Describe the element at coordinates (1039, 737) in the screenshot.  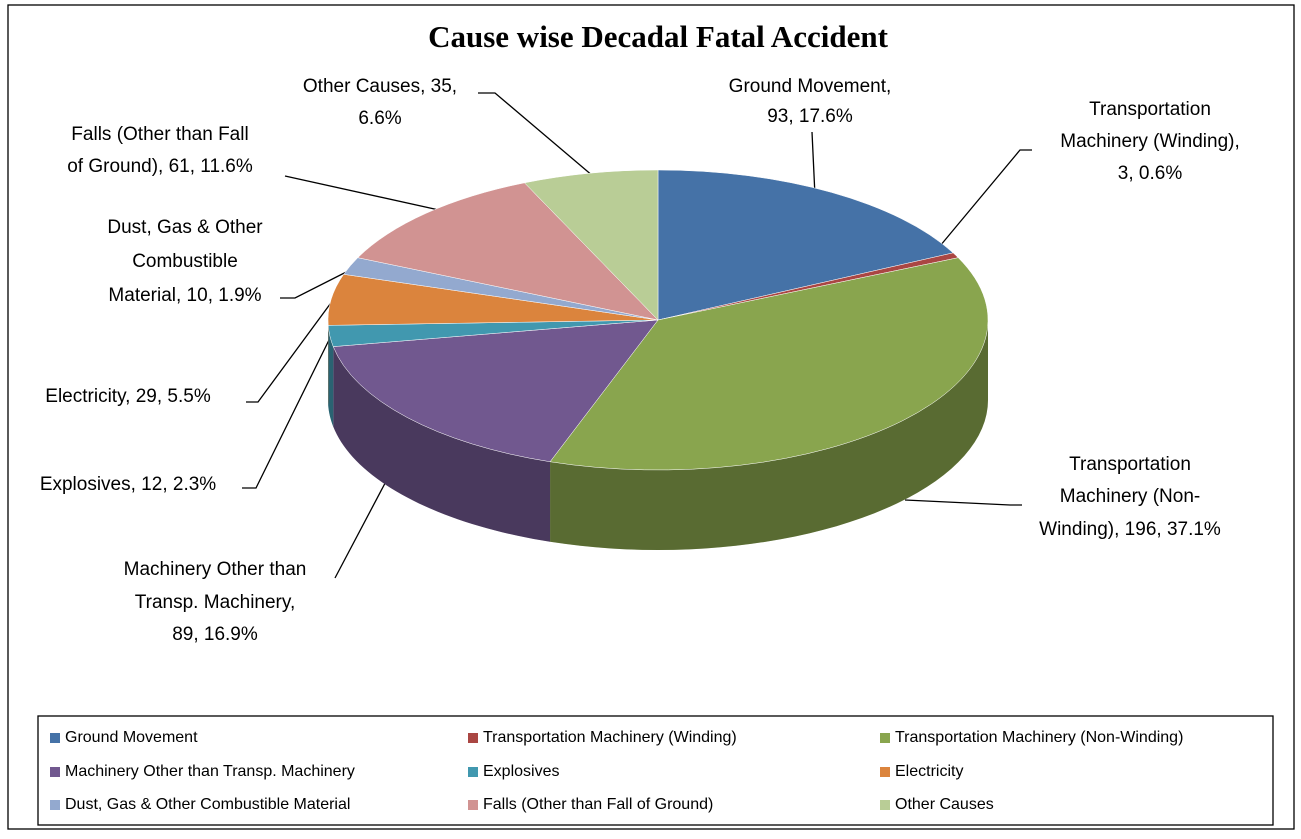
I see `legend-label: Transportation Machinery (Non-Winding)` at that location.